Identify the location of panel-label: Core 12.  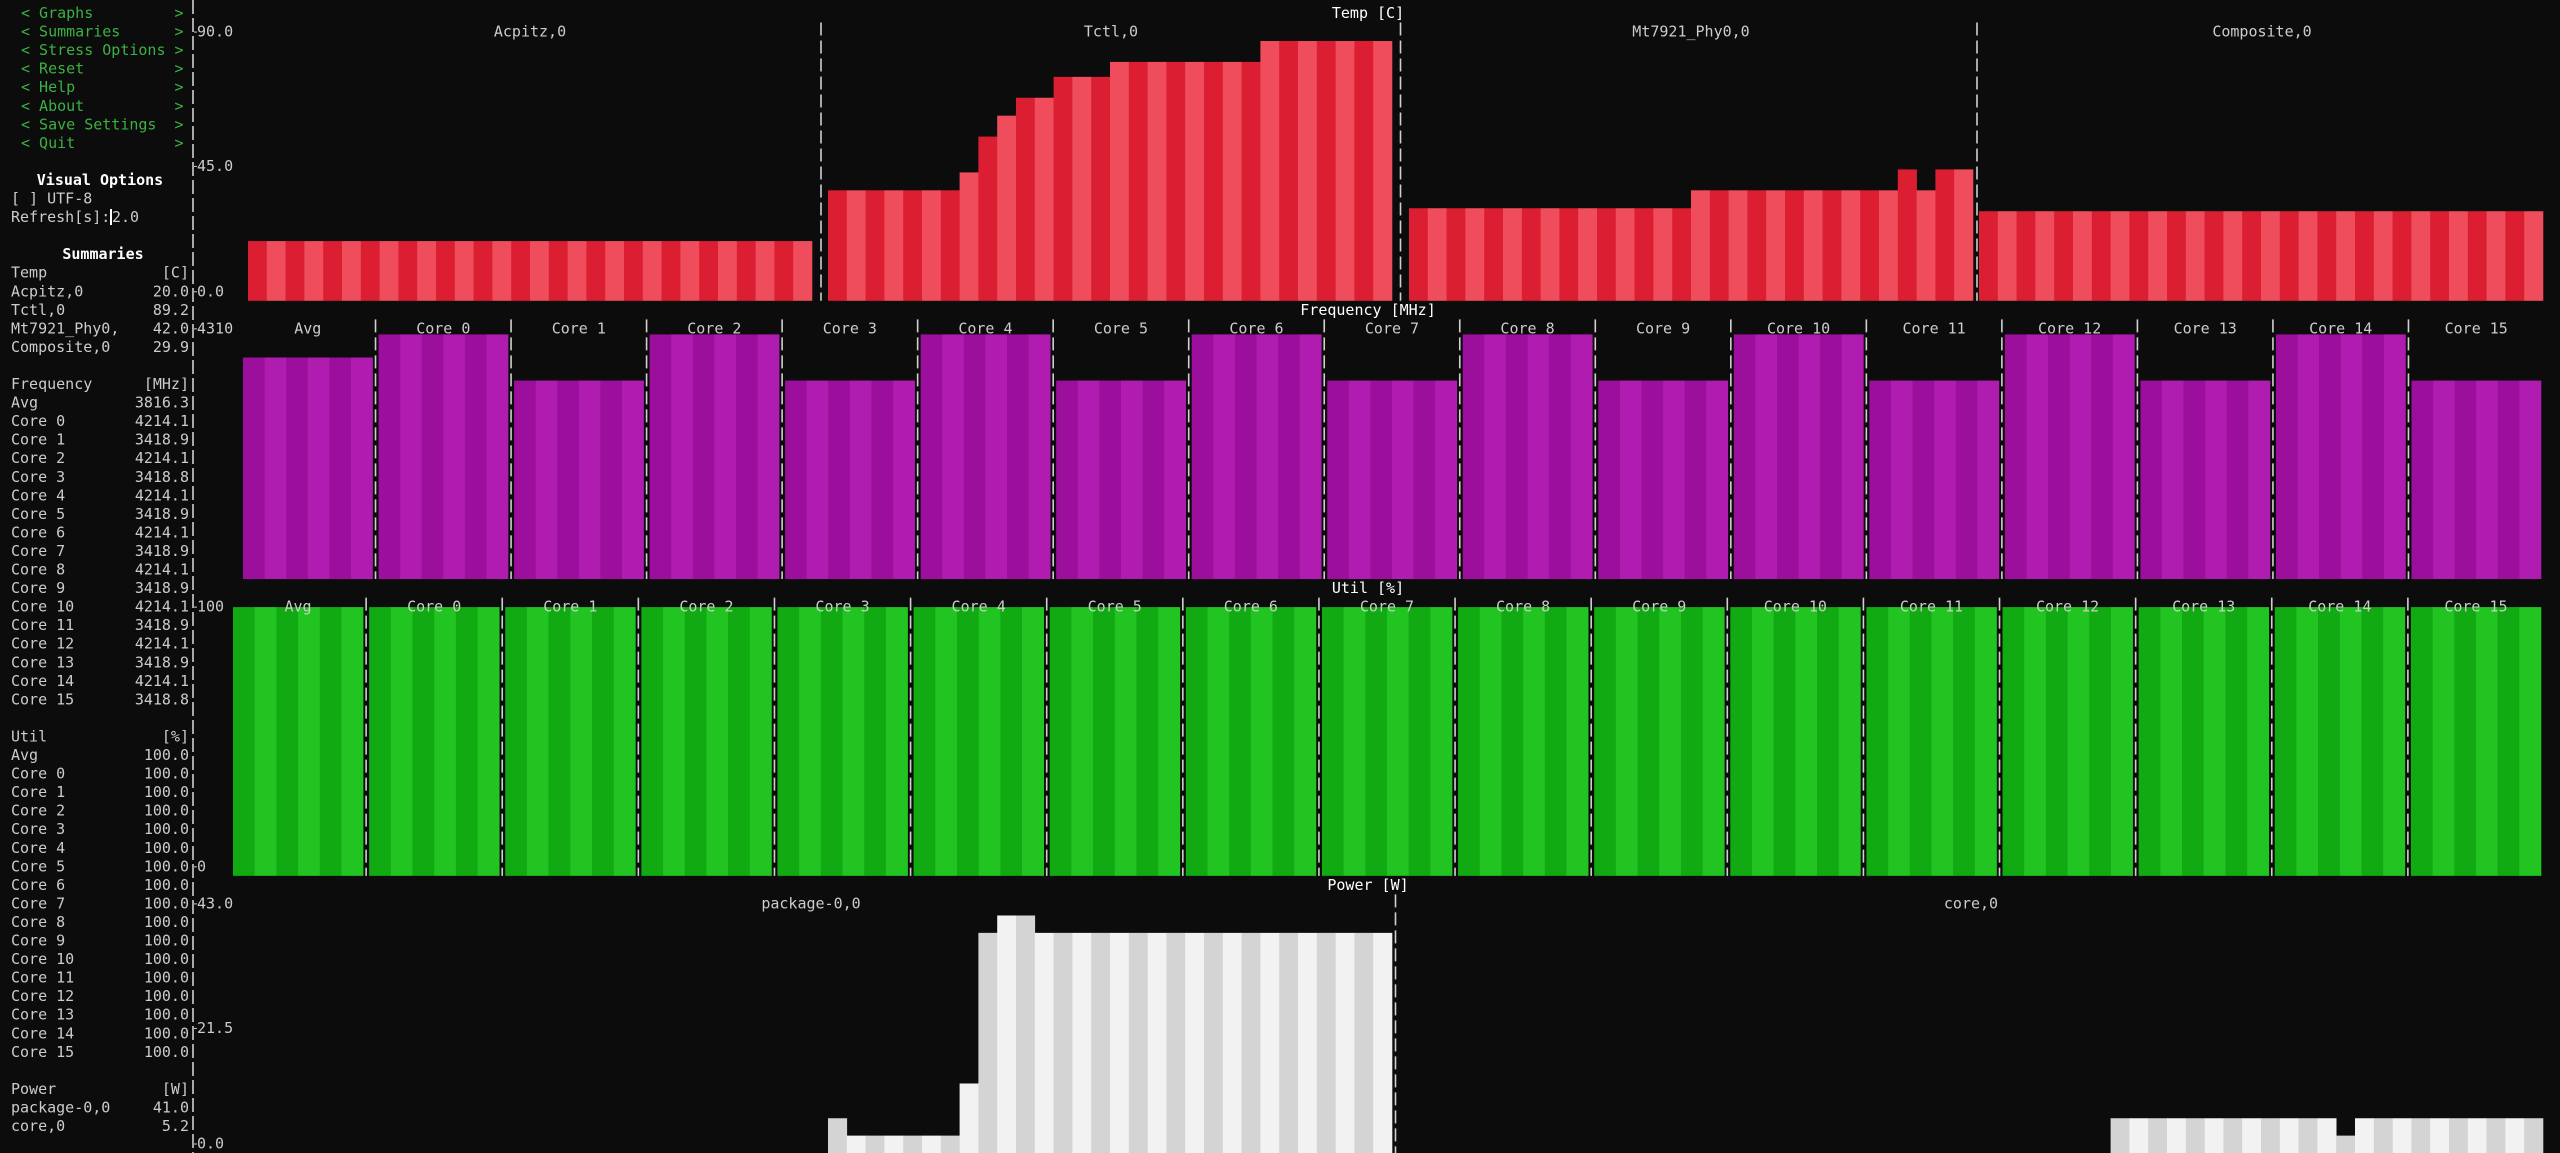
(2067, 607).